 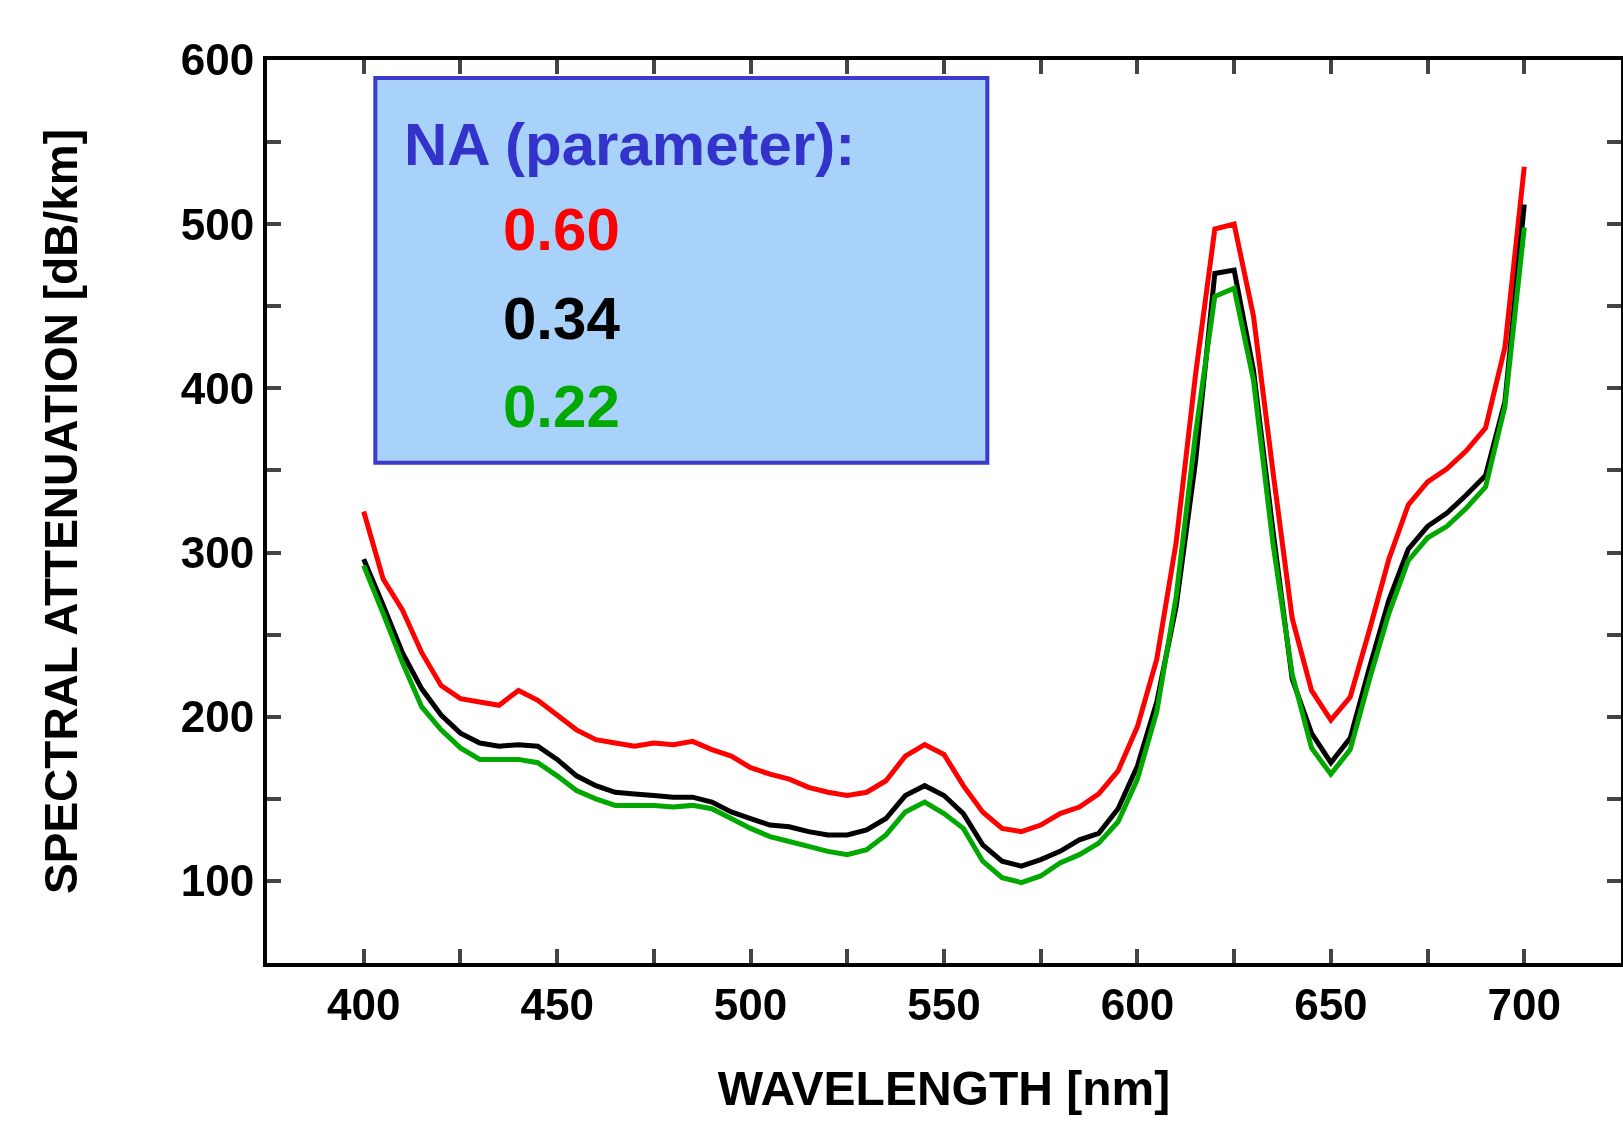 I want to click on legend-title: NA (parameter):, so click(x=630, y=144).